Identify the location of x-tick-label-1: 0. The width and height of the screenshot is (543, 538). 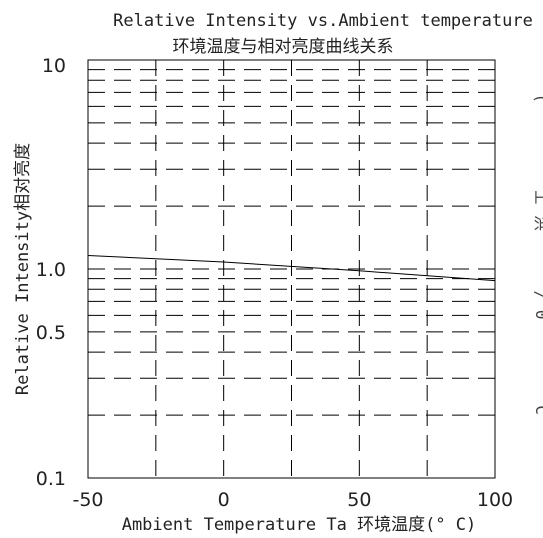
(224, 500).